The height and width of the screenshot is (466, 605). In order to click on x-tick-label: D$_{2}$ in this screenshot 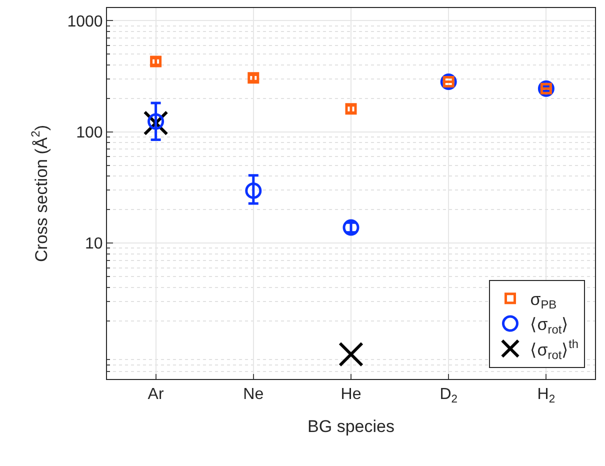, I will do `click(449, 396)`.